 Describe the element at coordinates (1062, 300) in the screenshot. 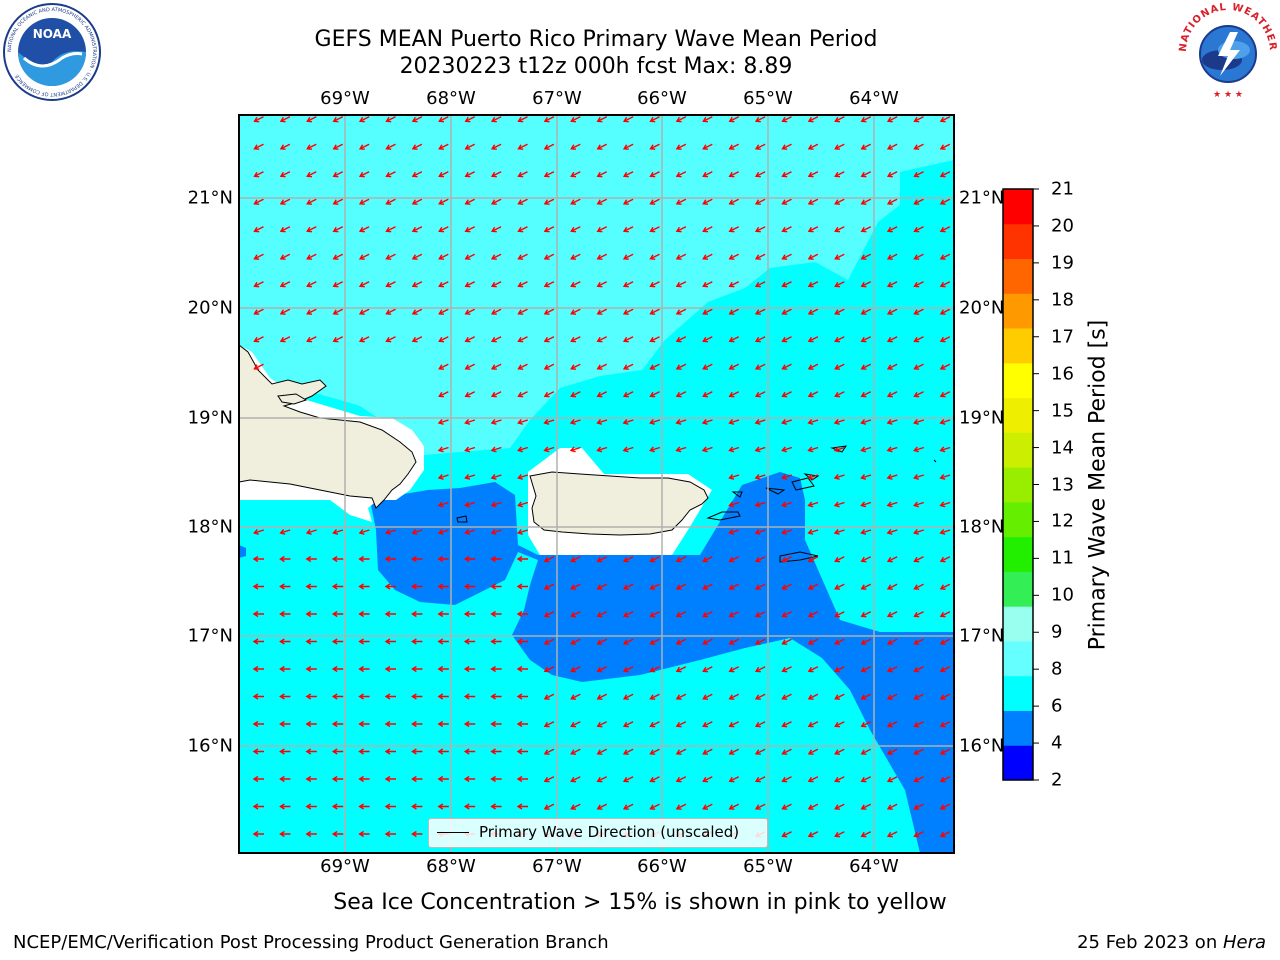

I see `colorbar-tick-label: 18` at that location.